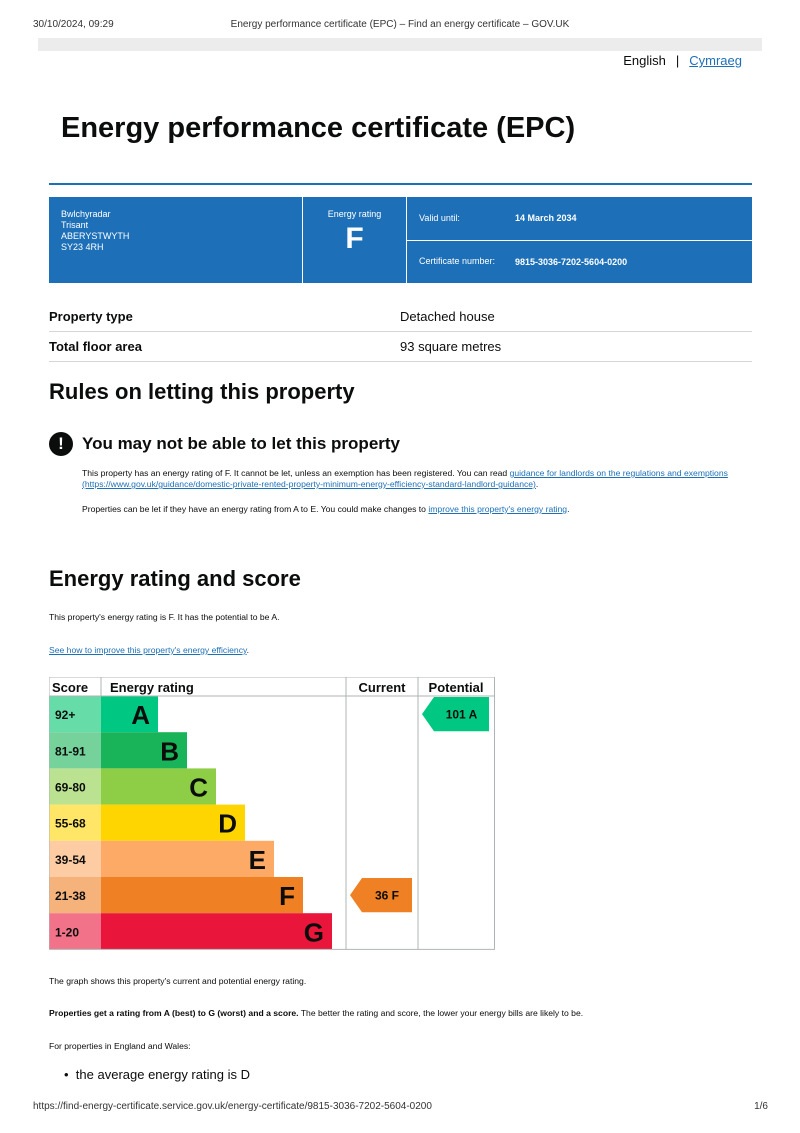 The height and width of the screenshot is (1133, 800). Describe the element at coordinates (169, 751) in the screenshot. I see `rating-letter-B: B` at that location.